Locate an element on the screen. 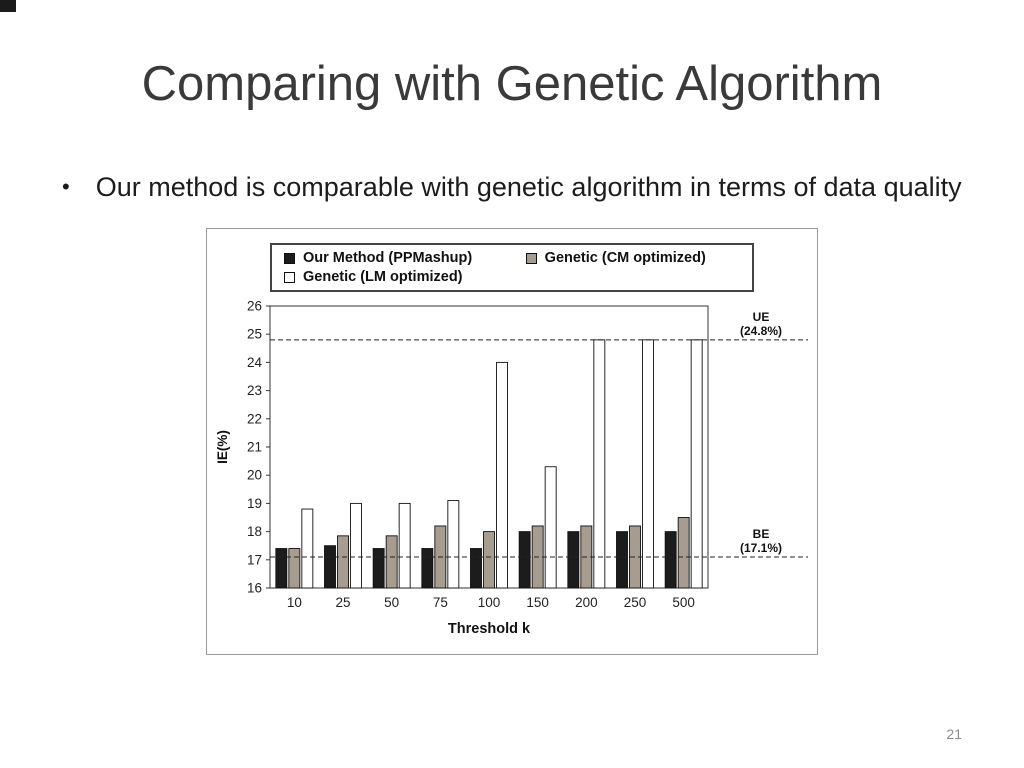 This screenshot has height=768, width=1024. legend-item-genetic-lm: Genetic (LM optimized) is located at coordinates (405, 277).